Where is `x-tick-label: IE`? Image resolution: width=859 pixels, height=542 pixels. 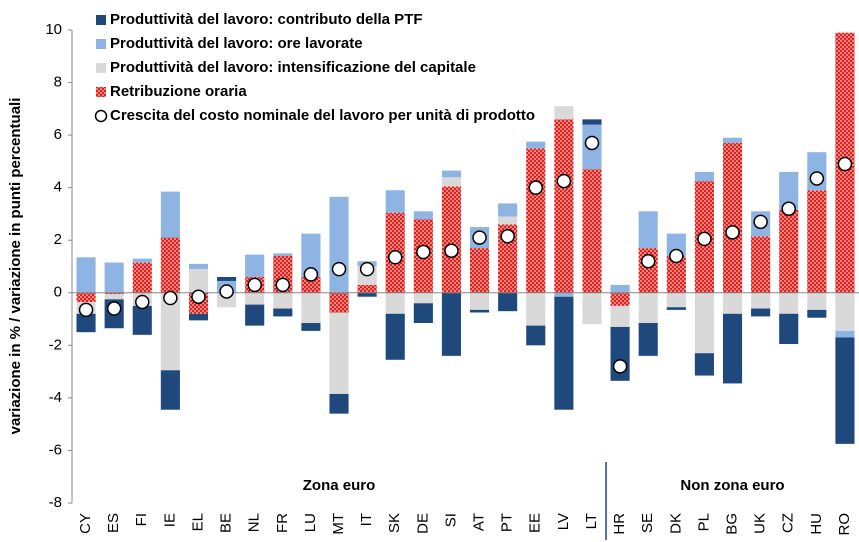 x-tick-label: IE is located at coordinates (169, 520).